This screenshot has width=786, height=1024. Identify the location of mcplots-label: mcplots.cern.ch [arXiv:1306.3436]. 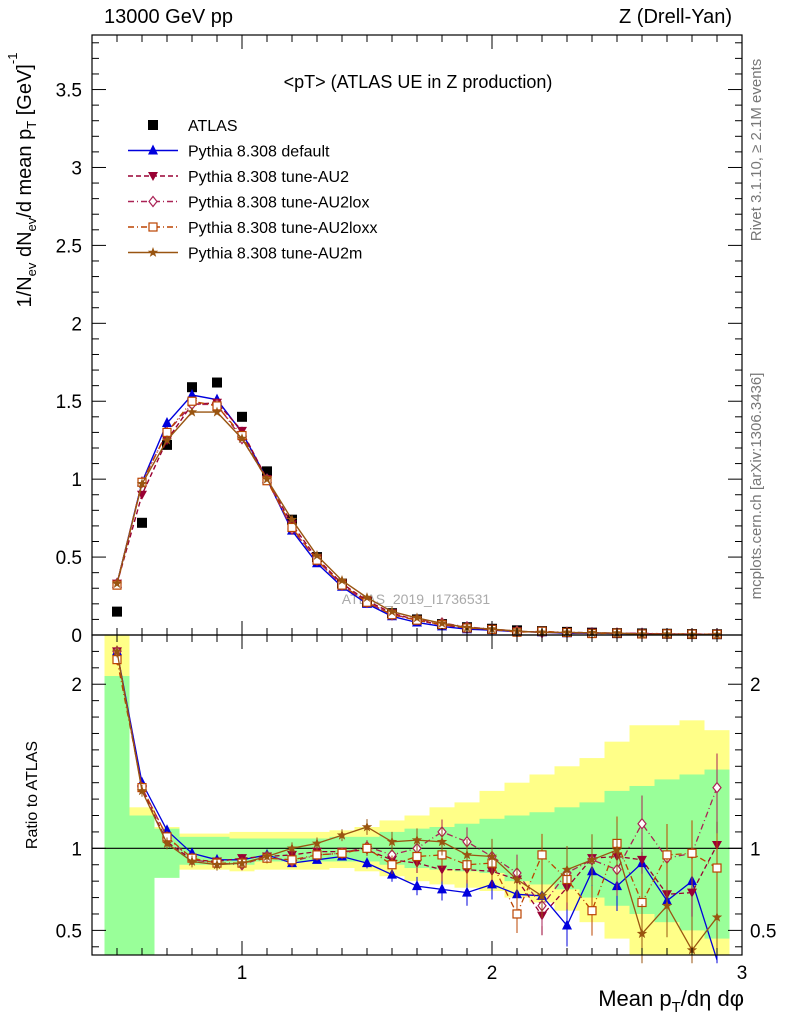
(756, 486).